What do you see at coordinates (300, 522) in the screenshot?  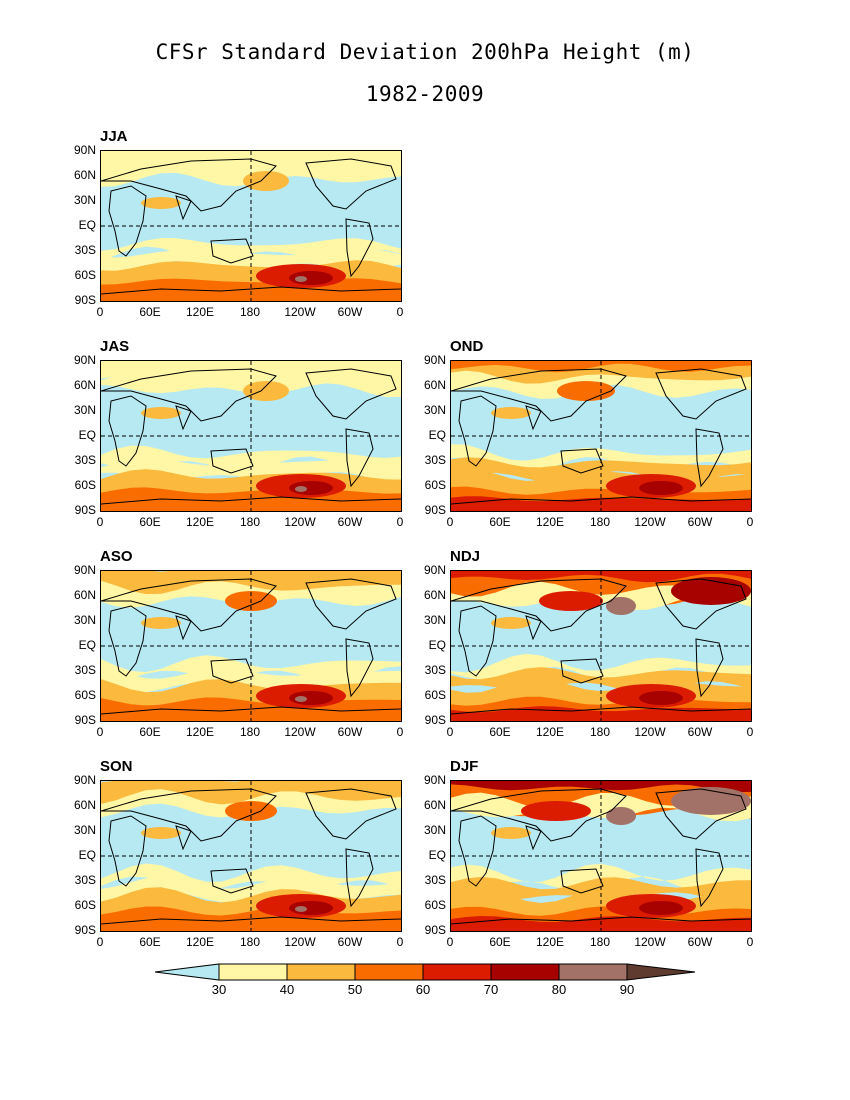 I see `lon-tick-label: 120W` at bounding box center [300, 522].